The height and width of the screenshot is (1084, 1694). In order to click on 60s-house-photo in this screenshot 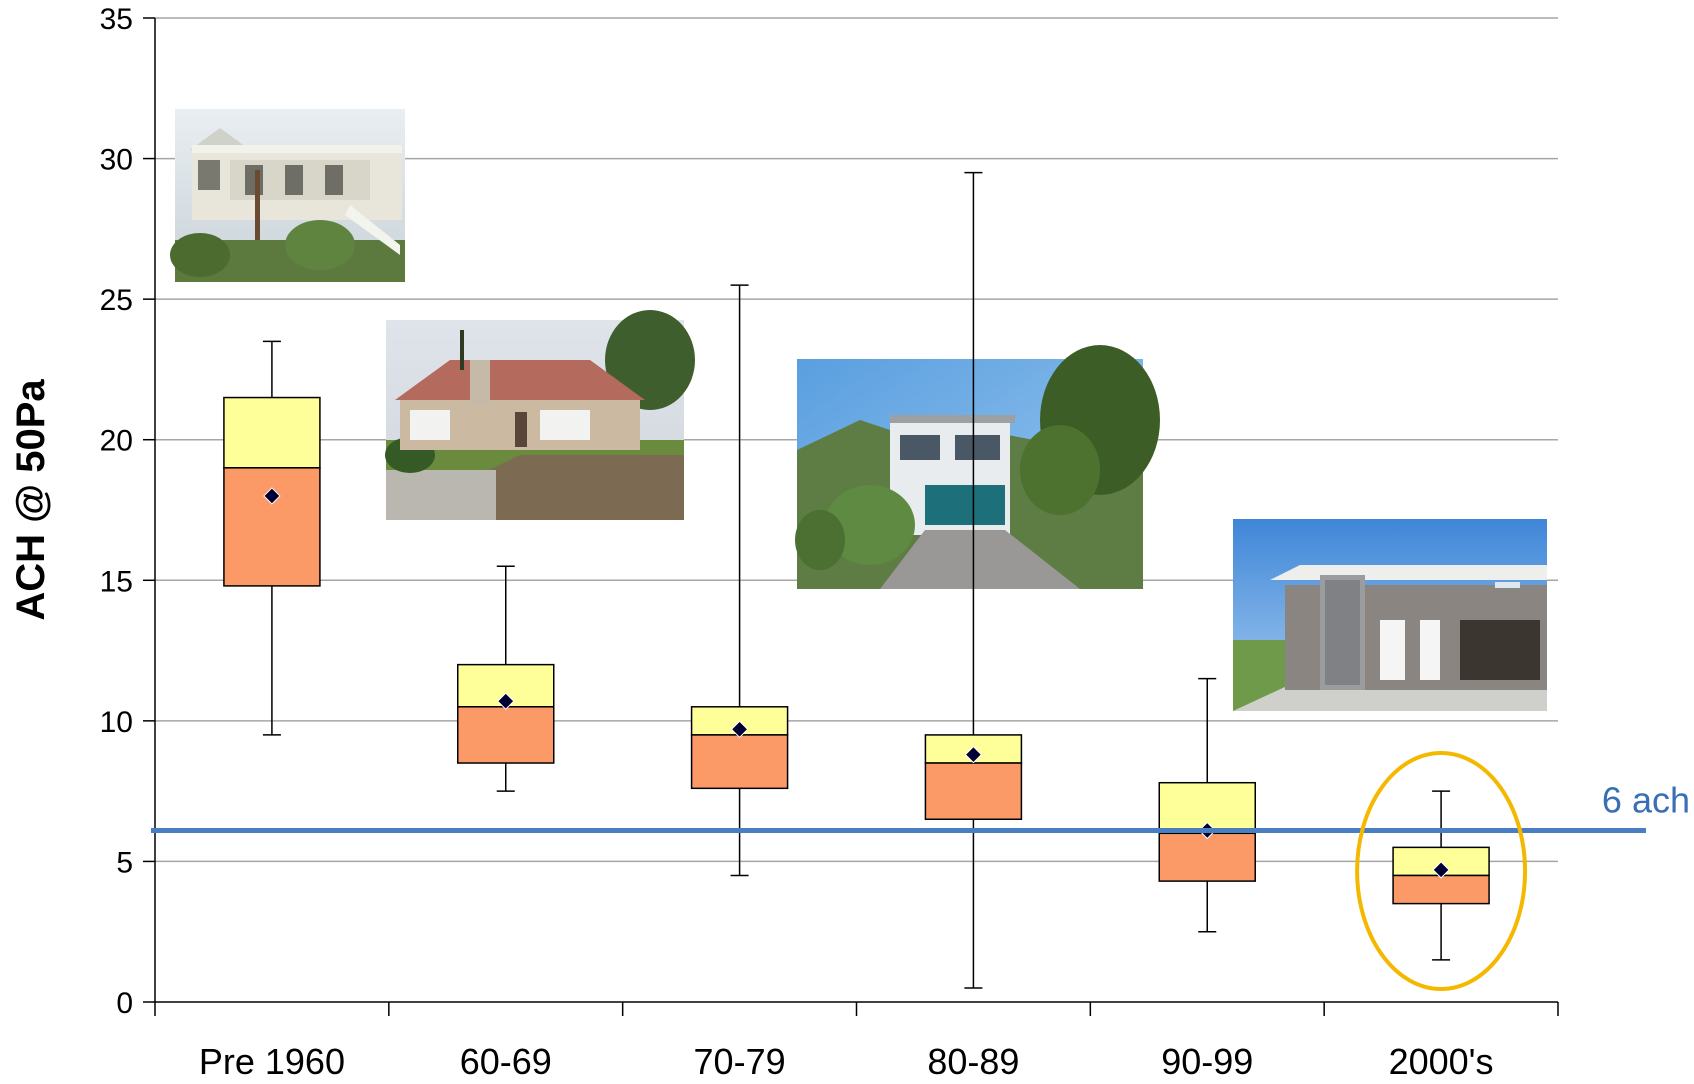, I will do `click(540, 415)`.